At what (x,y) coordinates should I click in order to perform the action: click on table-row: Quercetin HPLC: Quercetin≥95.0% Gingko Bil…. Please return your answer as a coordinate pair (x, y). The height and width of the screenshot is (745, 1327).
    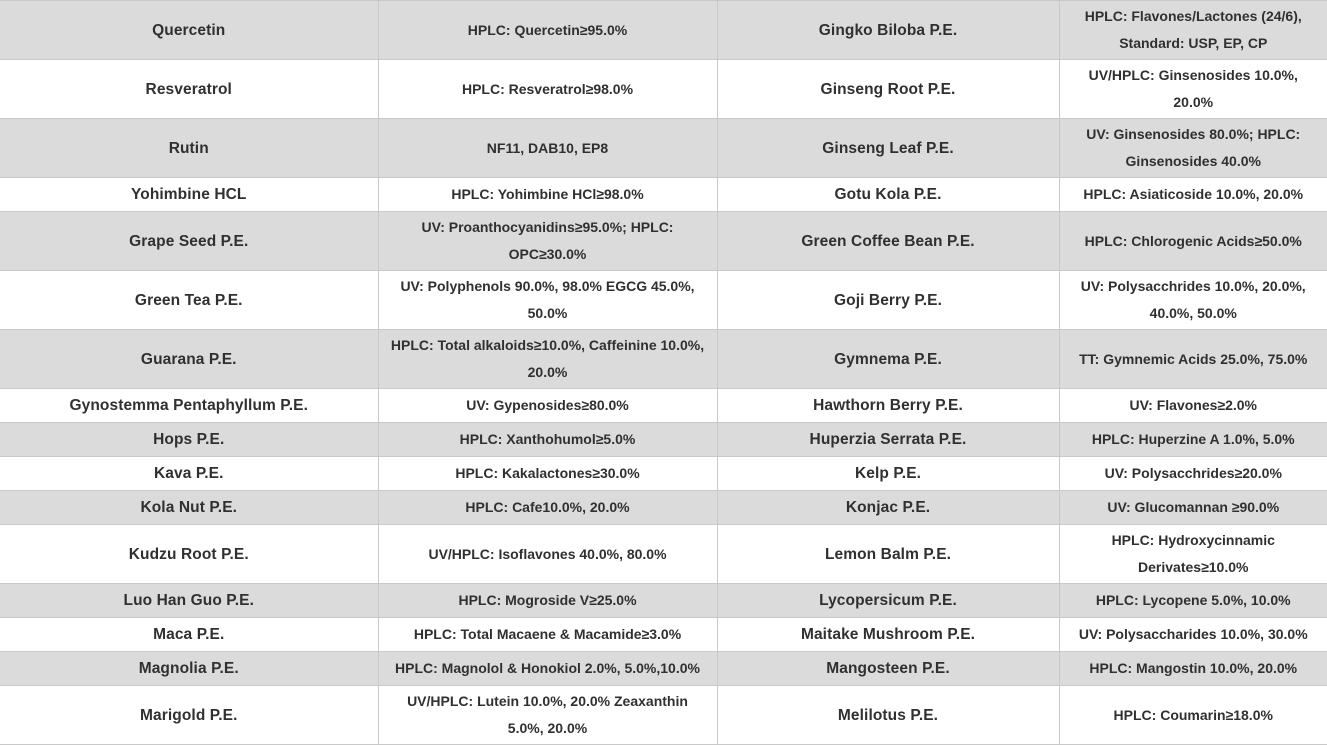
    Looking at the image, I should click on (663, 30).